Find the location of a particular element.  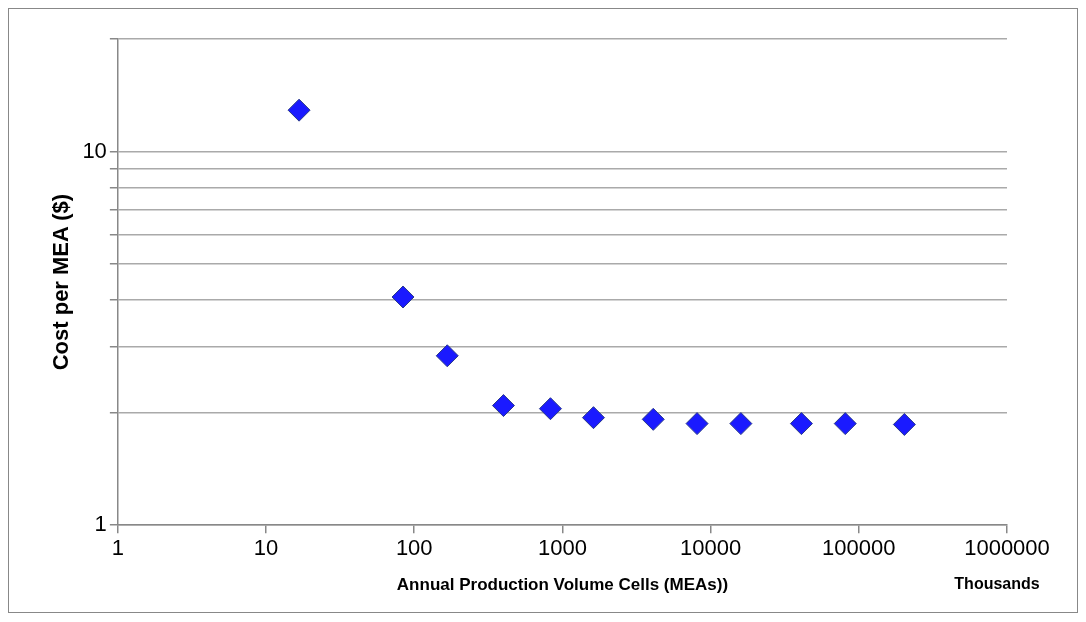

x-tick-label: 1 is located at coordinates (117, 548).